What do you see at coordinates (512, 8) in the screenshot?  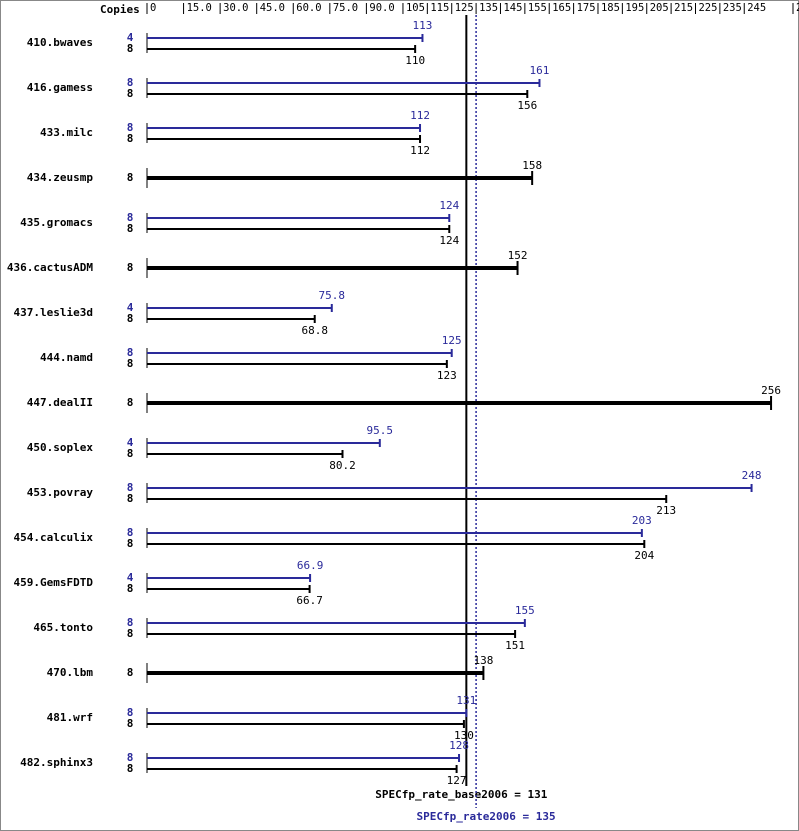 I see `x-tick-label: 145` at bounding box center [512, 8].